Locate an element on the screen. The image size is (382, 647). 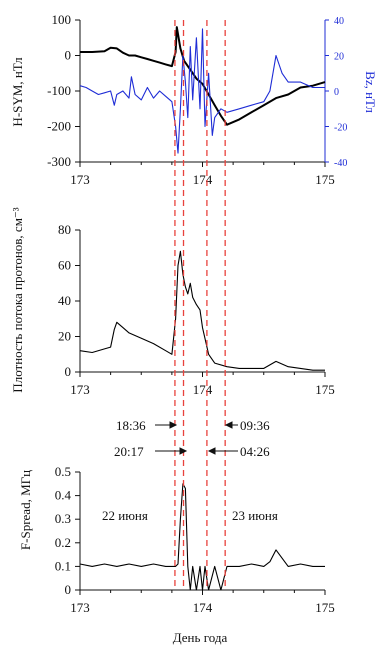
annot-1836: 18:36 is located at coordinates (131, 425).